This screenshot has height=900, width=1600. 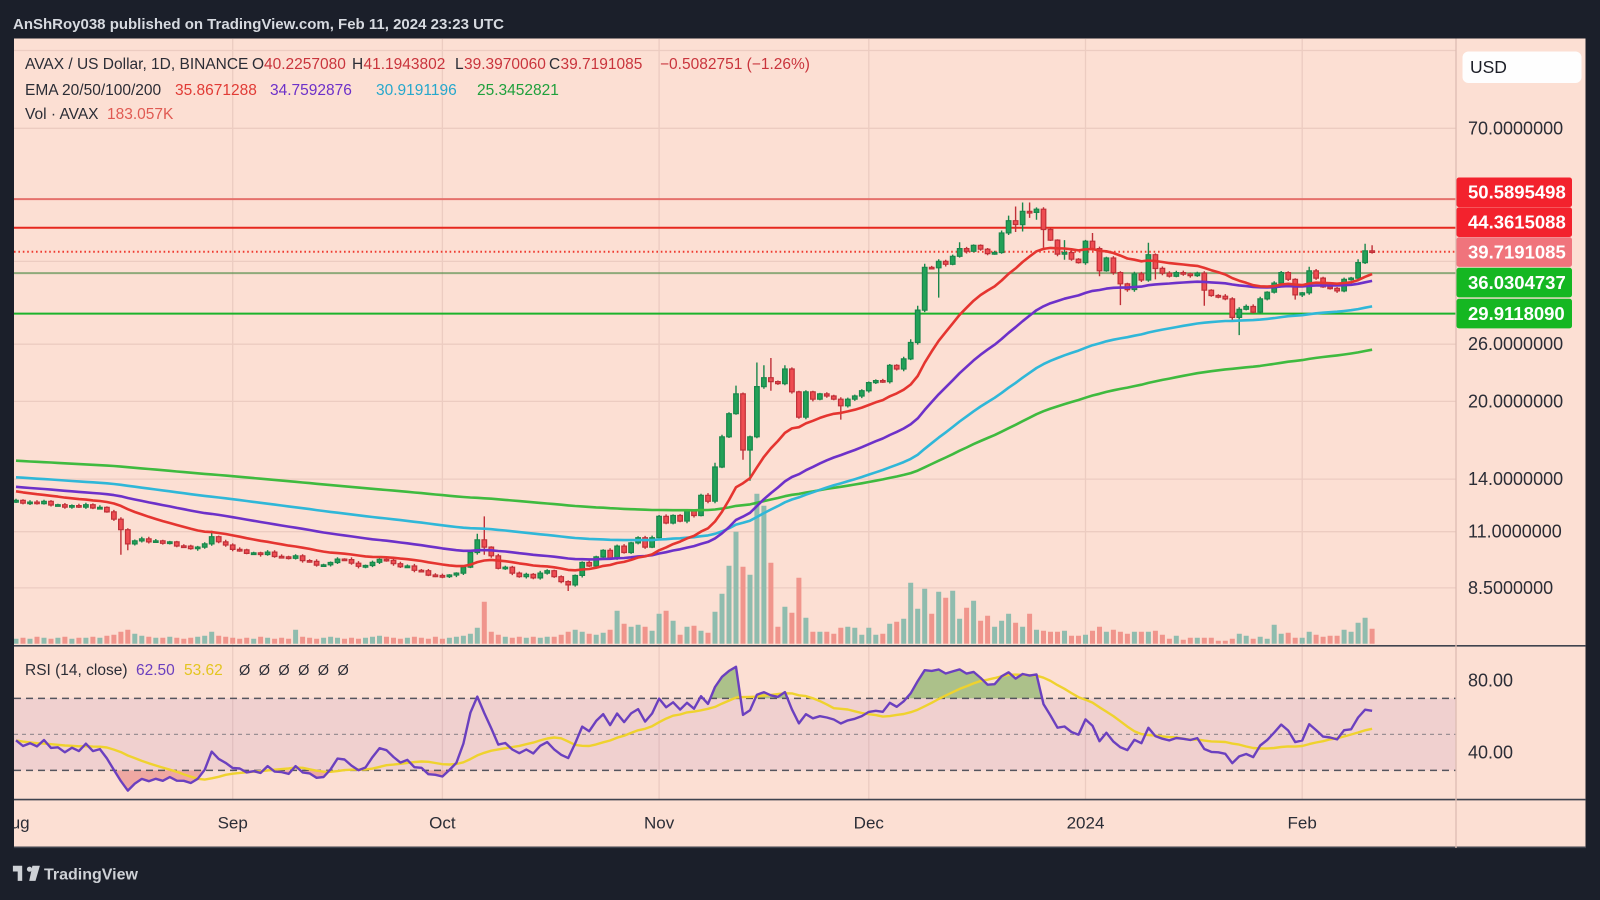 I want to click on svg-text: 25.3452821, so click(x=518, y=90).